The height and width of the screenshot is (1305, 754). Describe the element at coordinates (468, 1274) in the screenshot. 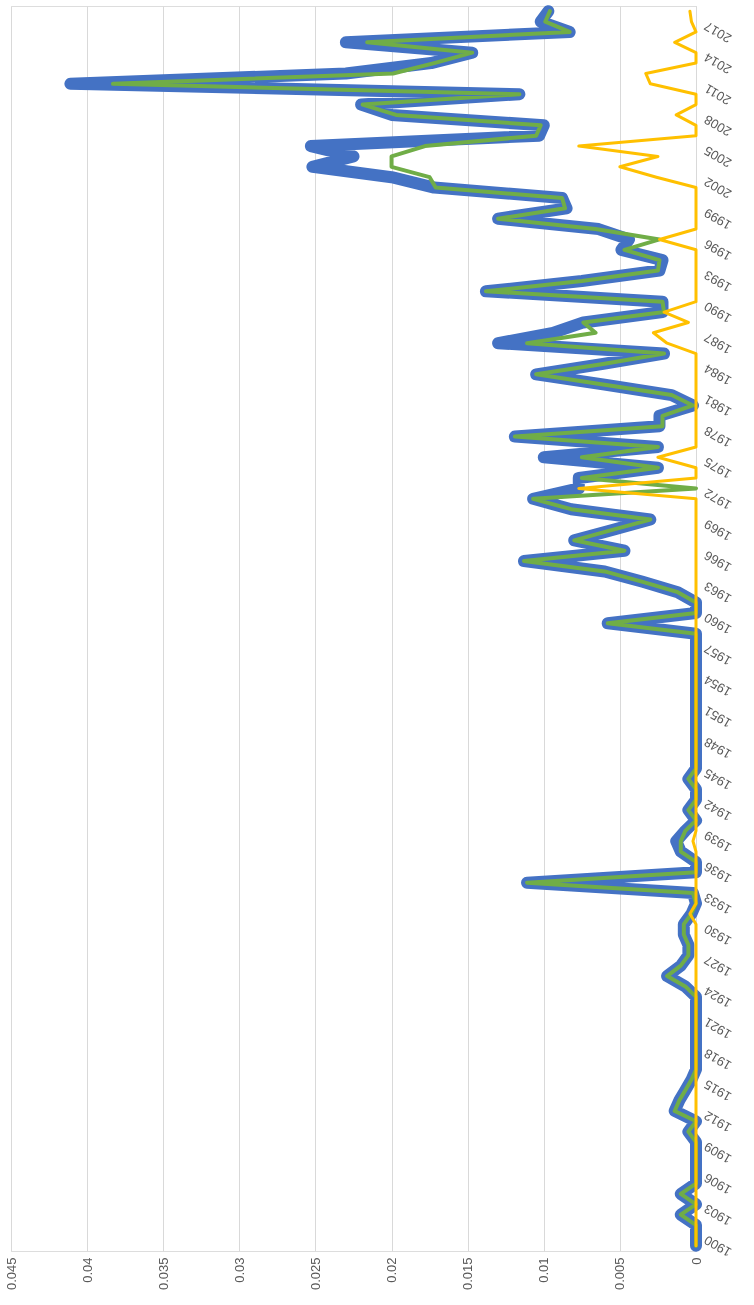

I see `x-tick-label: 0.015` at that location.